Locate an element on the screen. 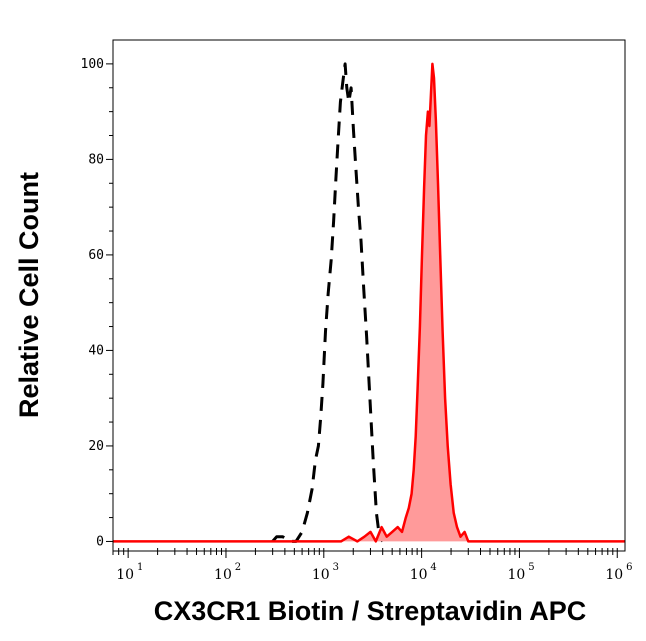  x-tick-exponent: 5 is located at coordinates (531, 567).